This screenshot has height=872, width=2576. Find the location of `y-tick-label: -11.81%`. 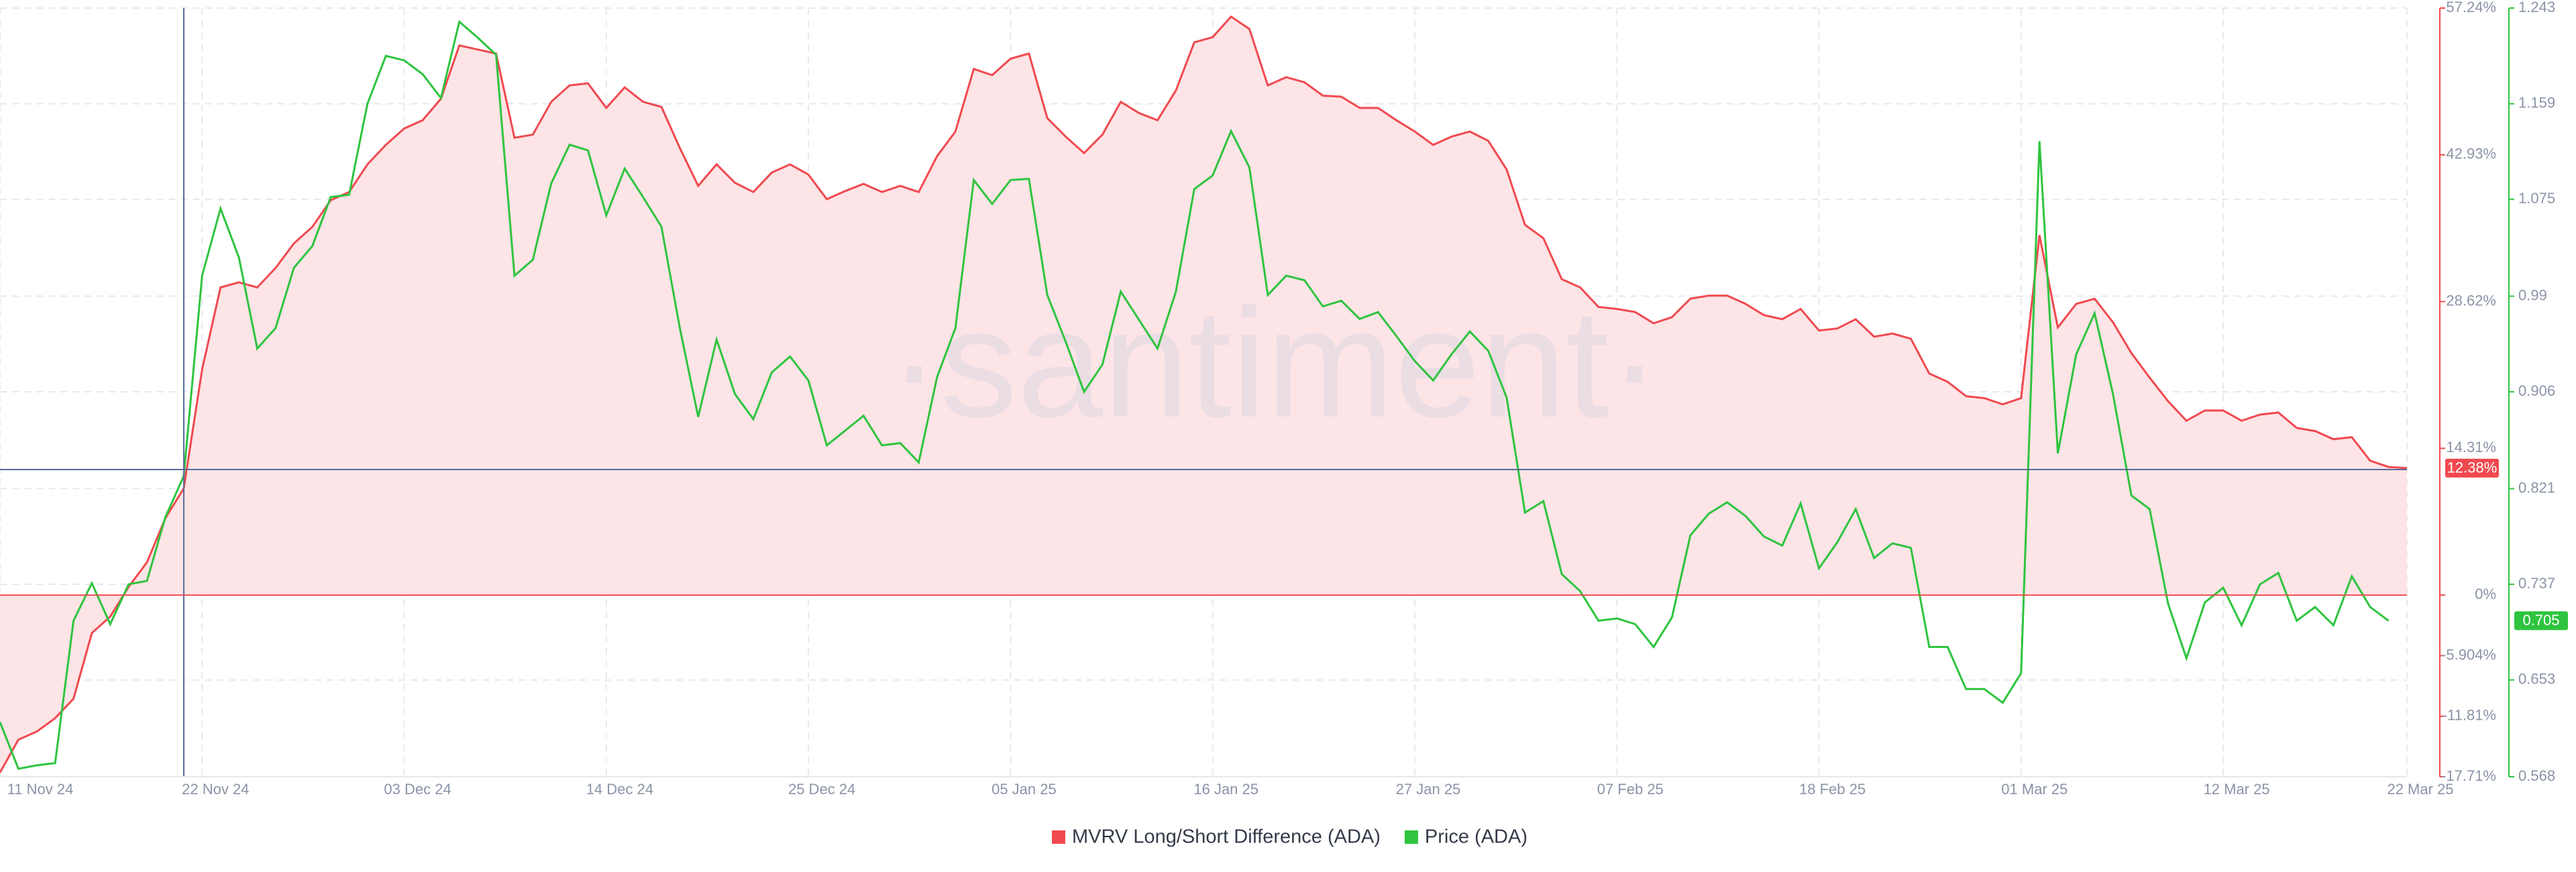

y-tick-label: -11.81% is located at coordinates (2469, 715).